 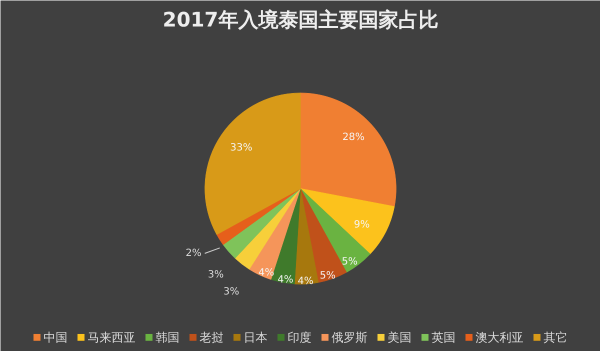 I want to click on data-label: 9%, so click(x=362, y=224).